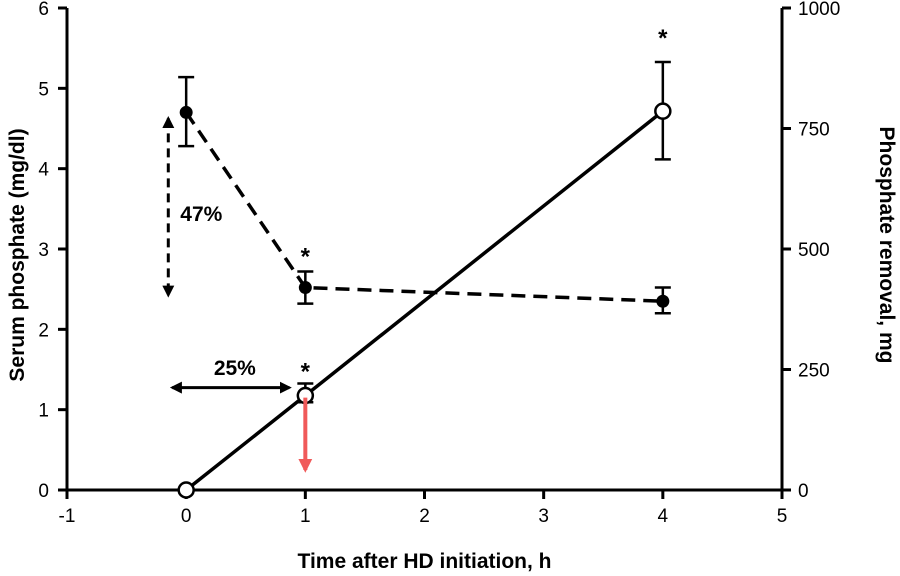 The width and height of the screenshot is (900, 576). I want to click on annotation-label-25-percent: 25%, so click(235, 368).